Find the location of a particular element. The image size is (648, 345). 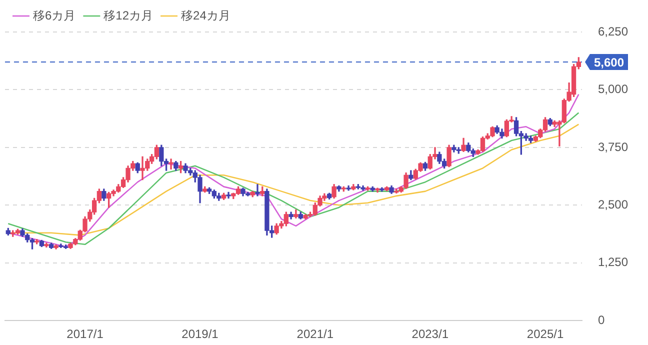

y-tick-label: 1,250 is located at coordinates (613, 262).